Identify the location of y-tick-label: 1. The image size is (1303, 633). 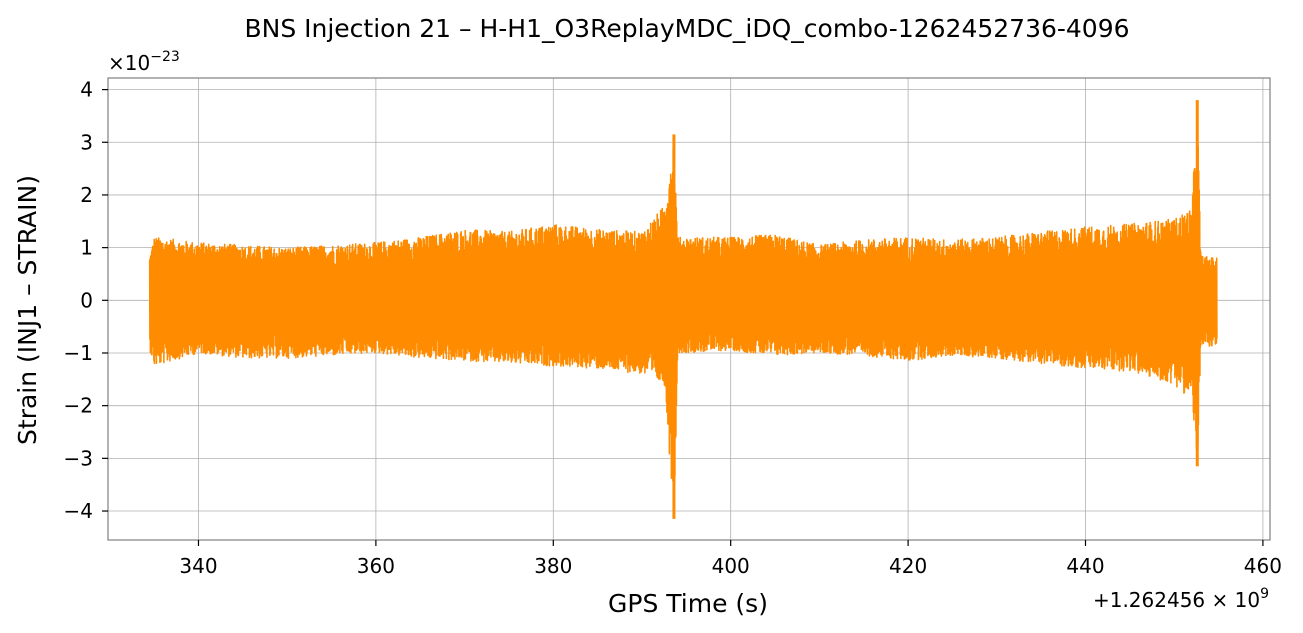
(86, 248).